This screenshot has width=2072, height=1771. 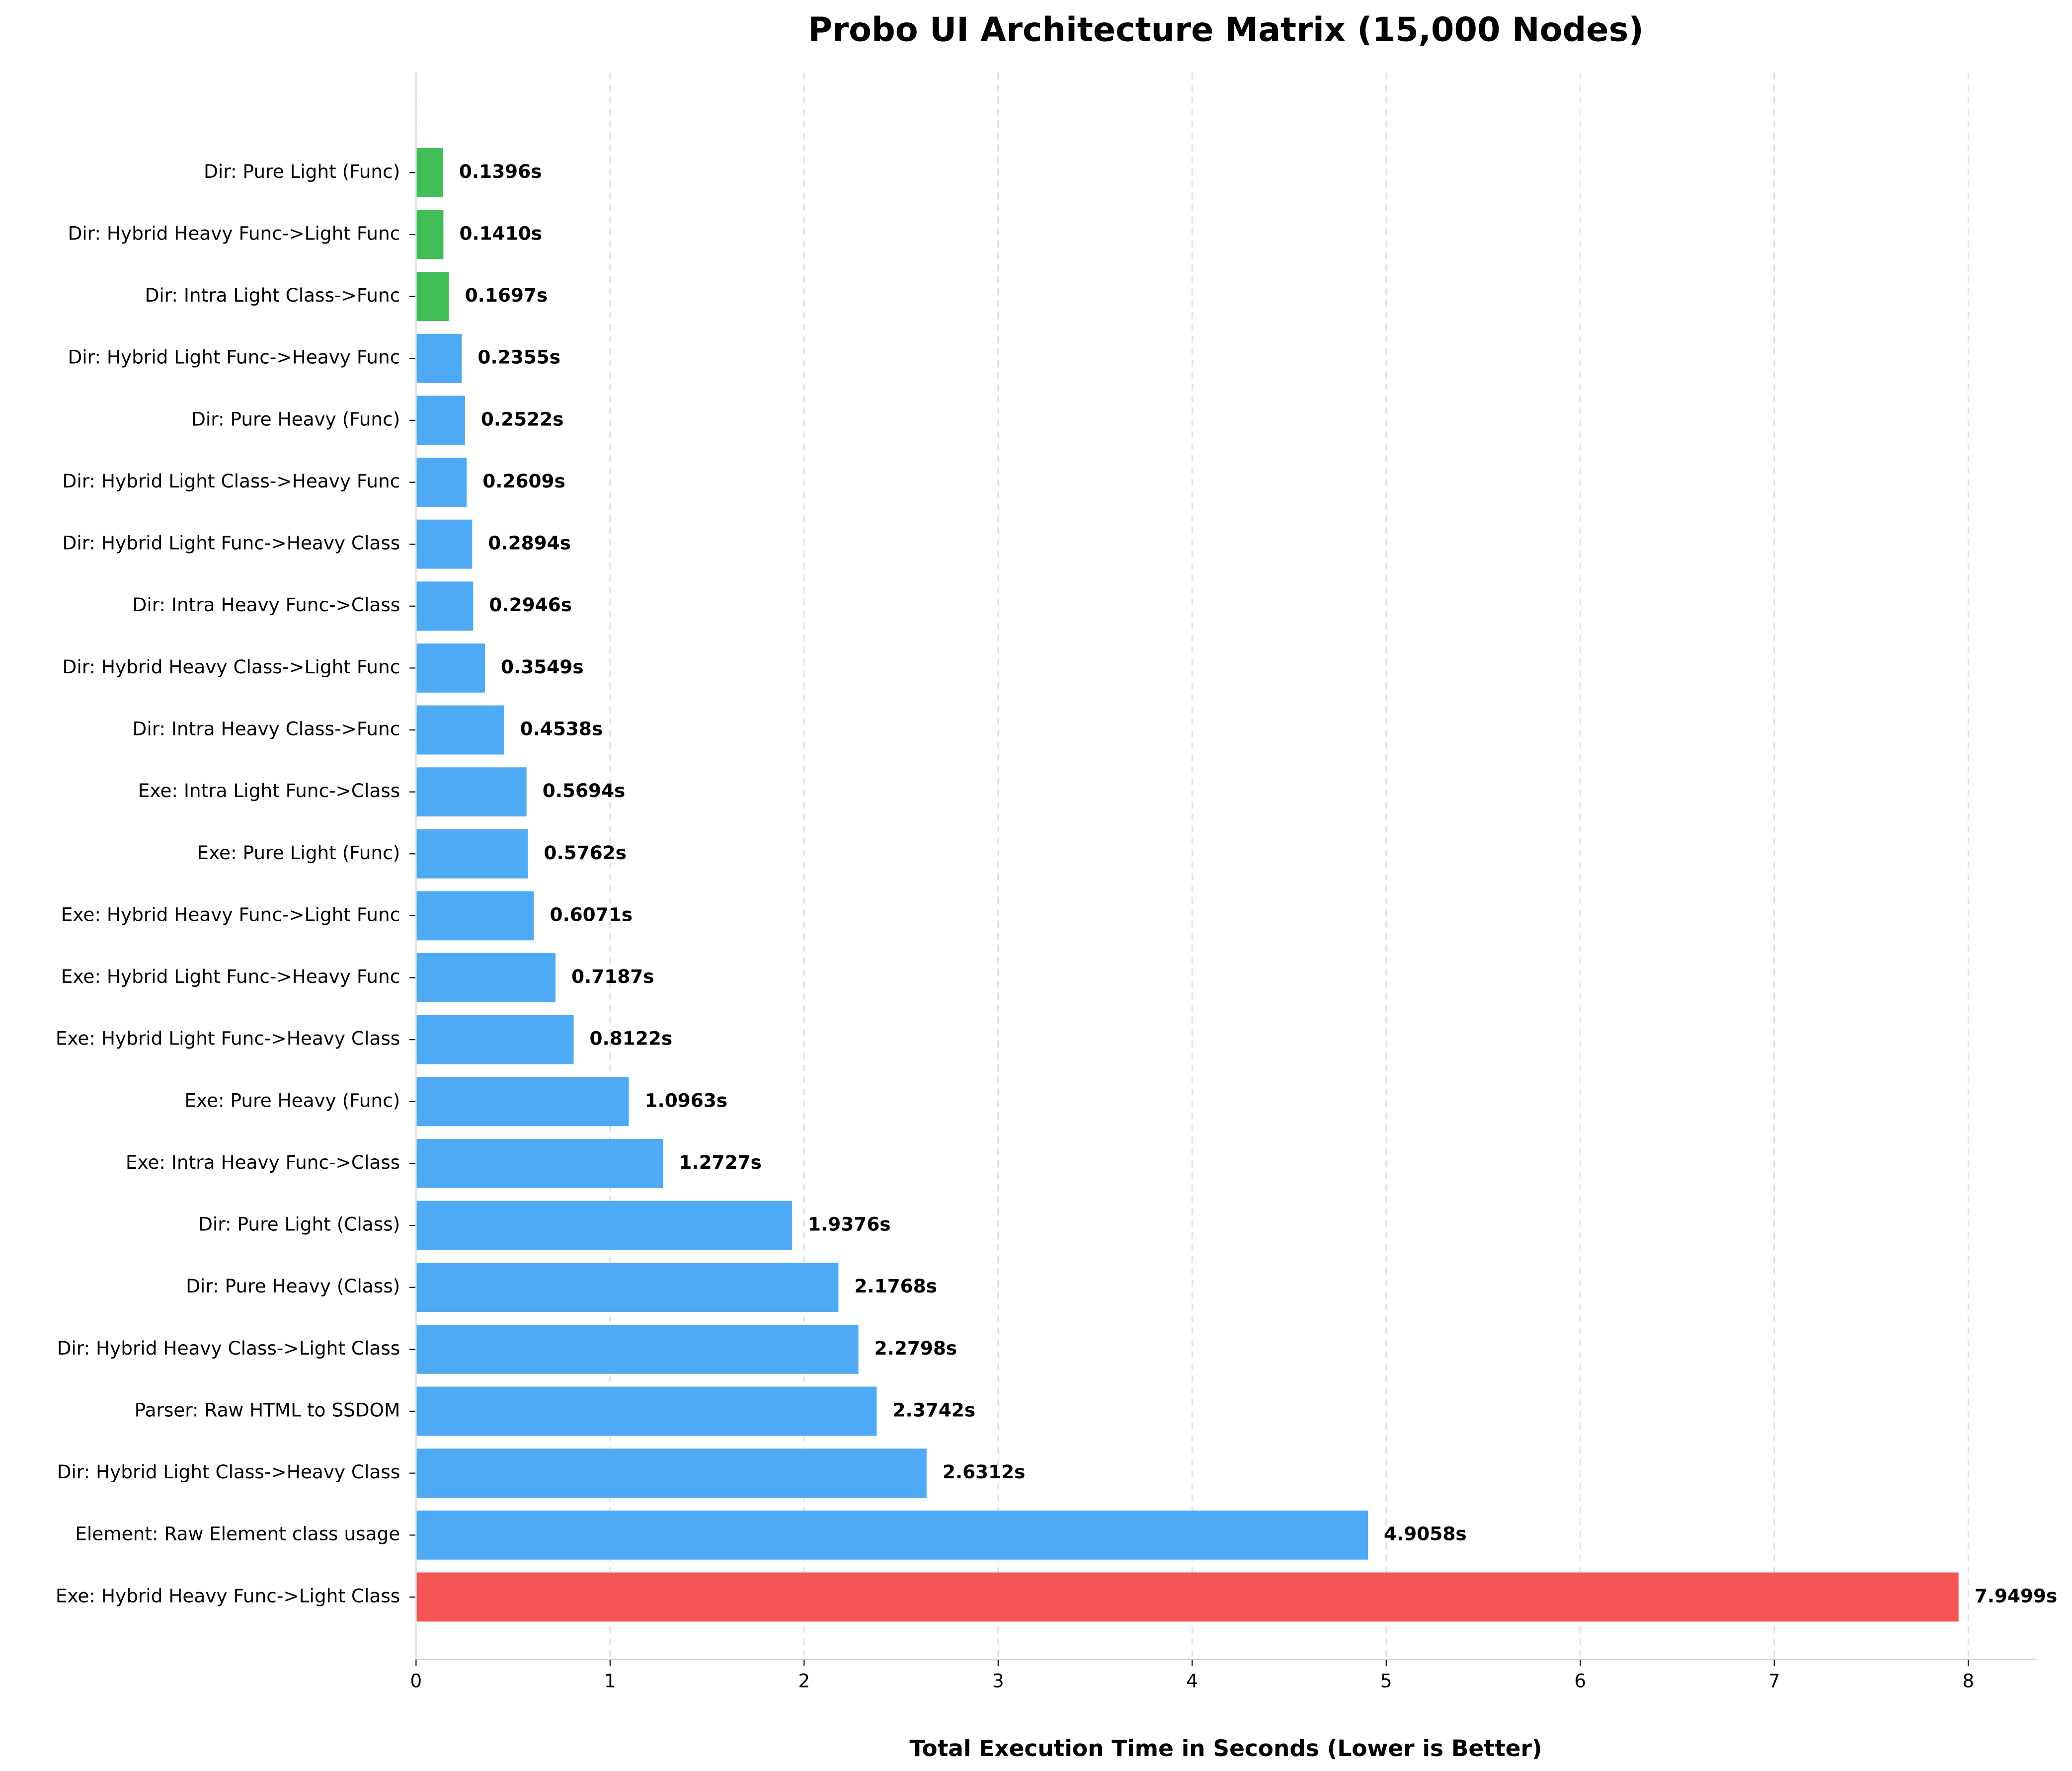 What do you see at coordinates (591, 914) in the screenshot?
I see `value-label: 0.6071s` at bounding box center [591, 914].